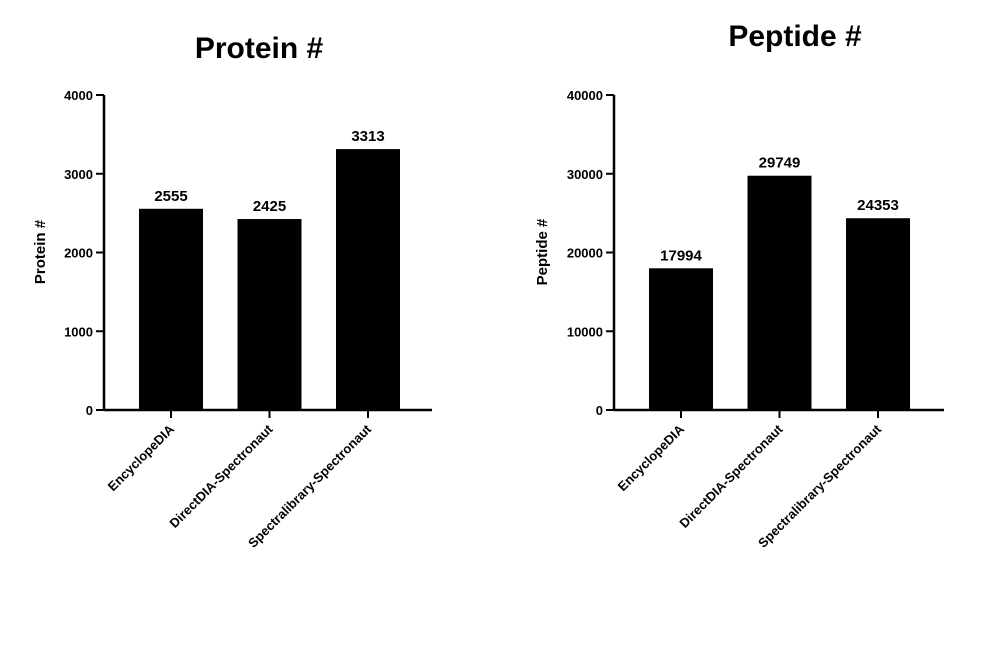 This screenshot has height=662, width=984. What do you see at coordinates (78, 174) in the screenshot?
I see `y-tick-label: 3000` at bounding box center [78, 174].